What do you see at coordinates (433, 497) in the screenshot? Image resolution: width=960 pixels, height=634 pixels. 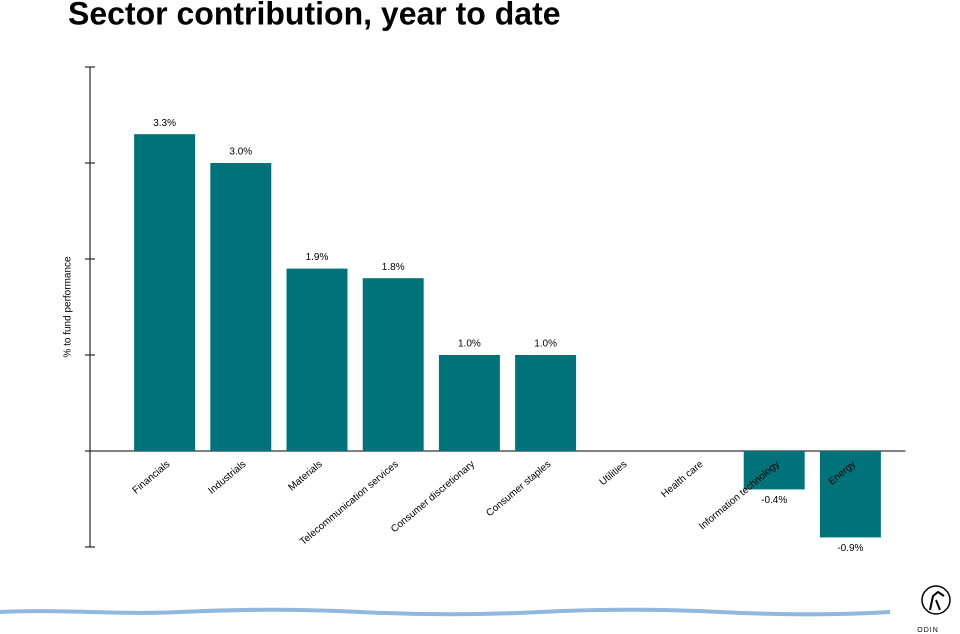 I see `x-tick-label: Consumer discretionary` at bounding box center [433, 497].